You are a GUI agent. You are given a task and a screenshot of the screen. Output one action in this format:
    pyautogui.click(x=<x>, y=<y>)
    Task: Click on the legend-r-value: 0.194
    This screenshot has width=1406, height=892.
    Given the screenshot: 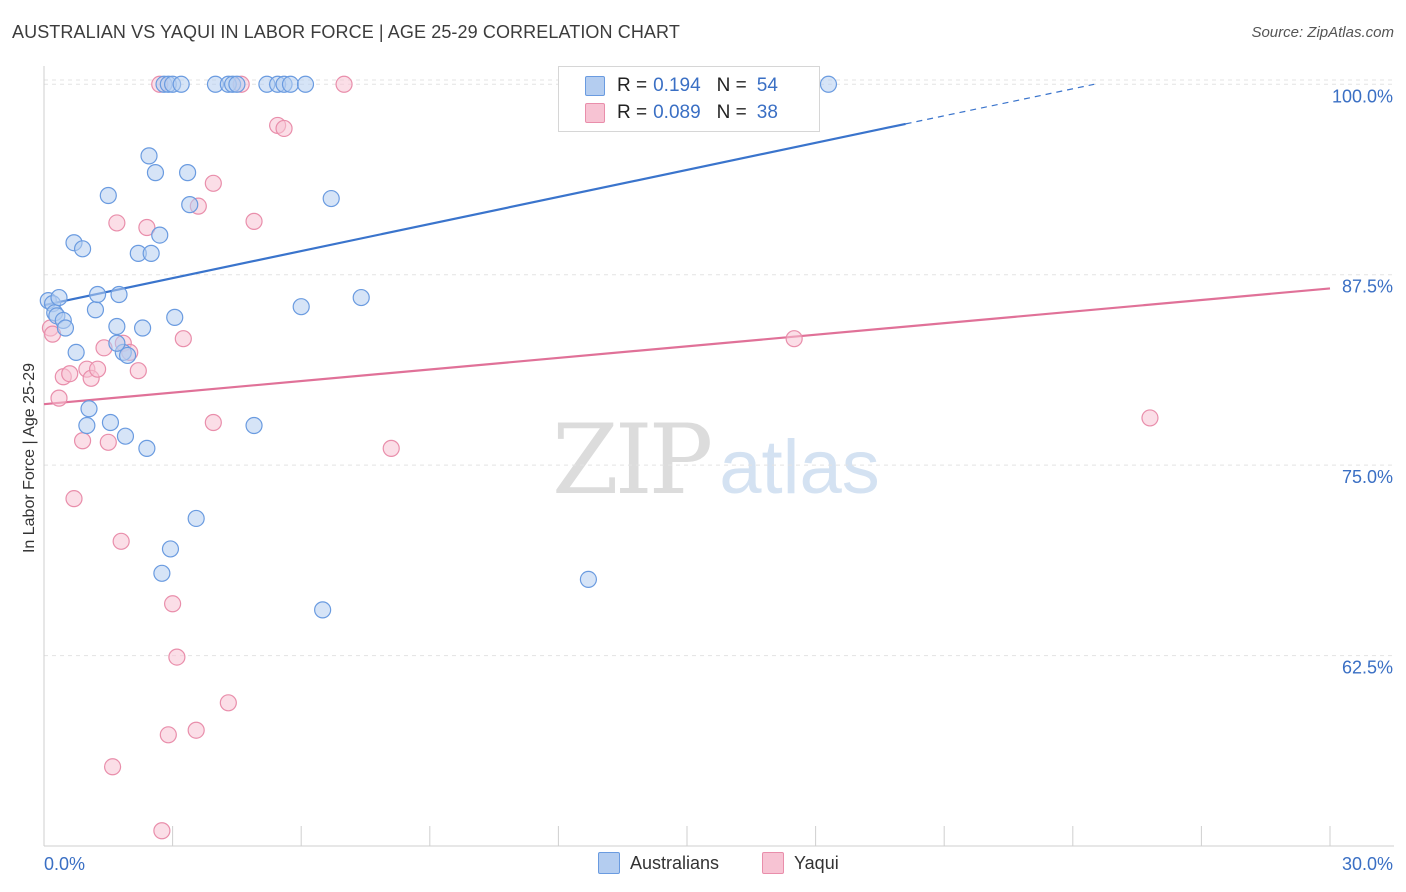 What is the action you would take?
    pyautogui.click(x=677, y=85)
    